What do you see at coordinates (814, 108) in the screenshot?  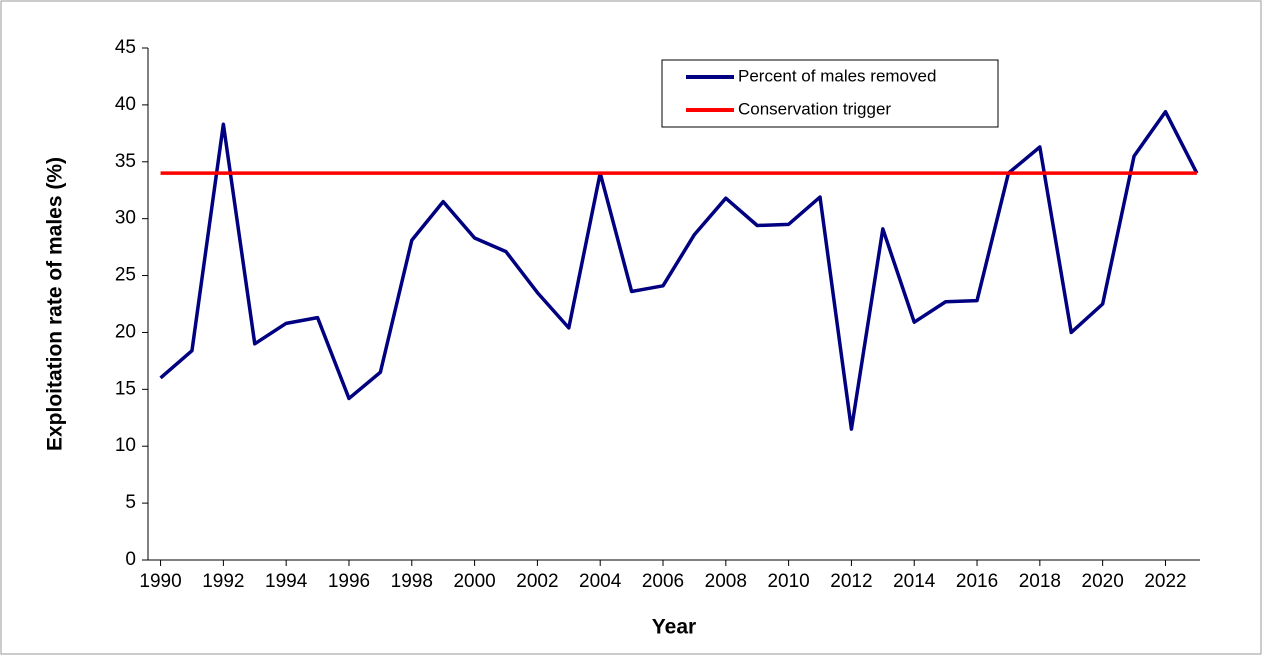 I see `legend-label: Conservation trigger` at bounding box center [814, 108].